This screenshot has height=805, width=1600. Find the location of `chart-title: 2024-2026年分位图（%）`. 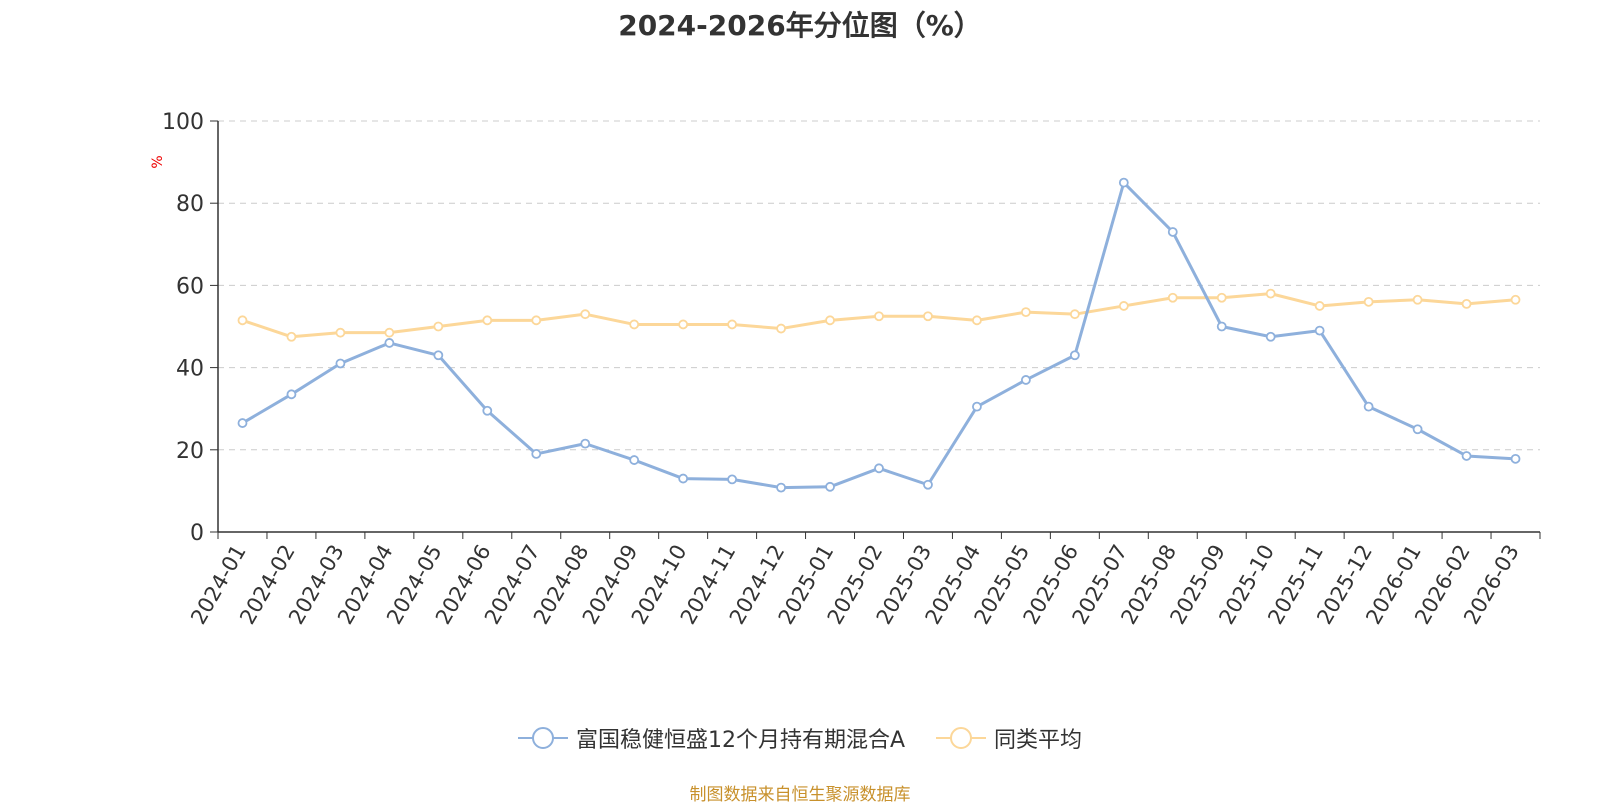

chart-title: 2024-2026年分位图（%） is located at coordinates (800, 25).